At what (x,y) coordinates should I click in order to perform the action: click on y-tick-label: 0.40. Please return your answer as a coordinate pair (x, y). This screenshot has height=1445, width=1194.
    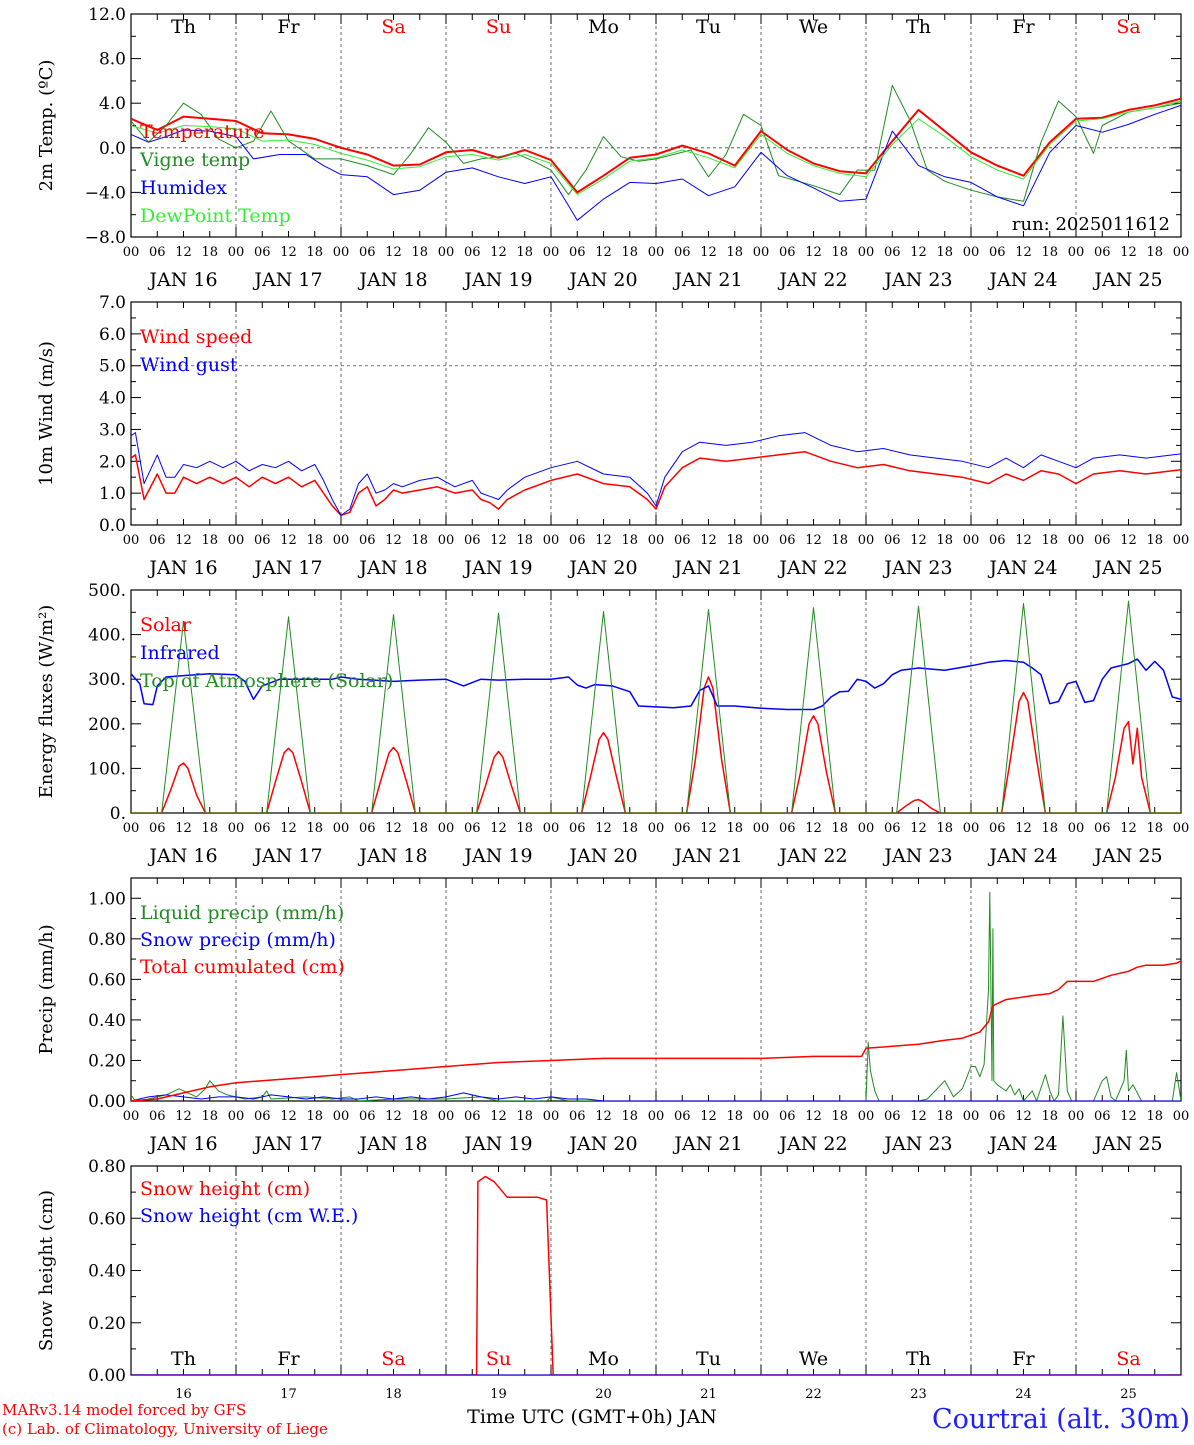
    Looking at the image, I should click on (107, 1021).